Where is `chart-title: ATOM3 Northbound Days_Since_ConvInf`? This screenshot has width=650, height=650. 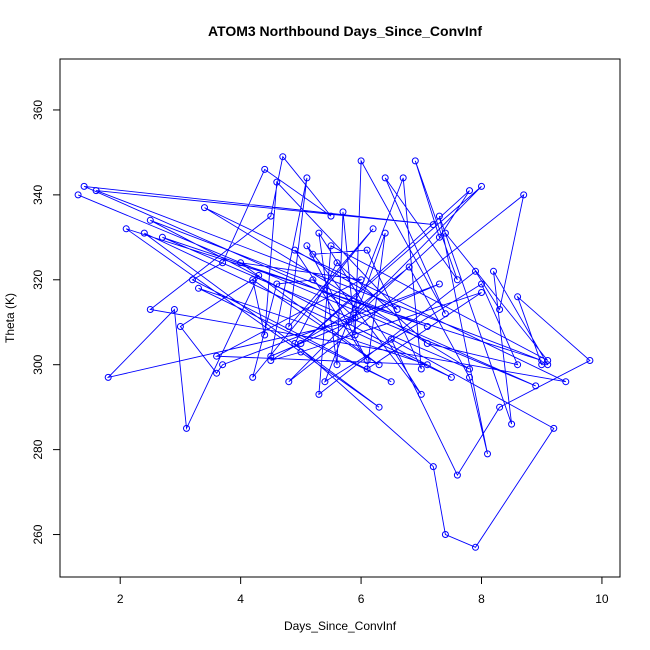 chart-title: ATOM3 Northbound Days_Since_ConvInf is located at coordinates (345, 31).